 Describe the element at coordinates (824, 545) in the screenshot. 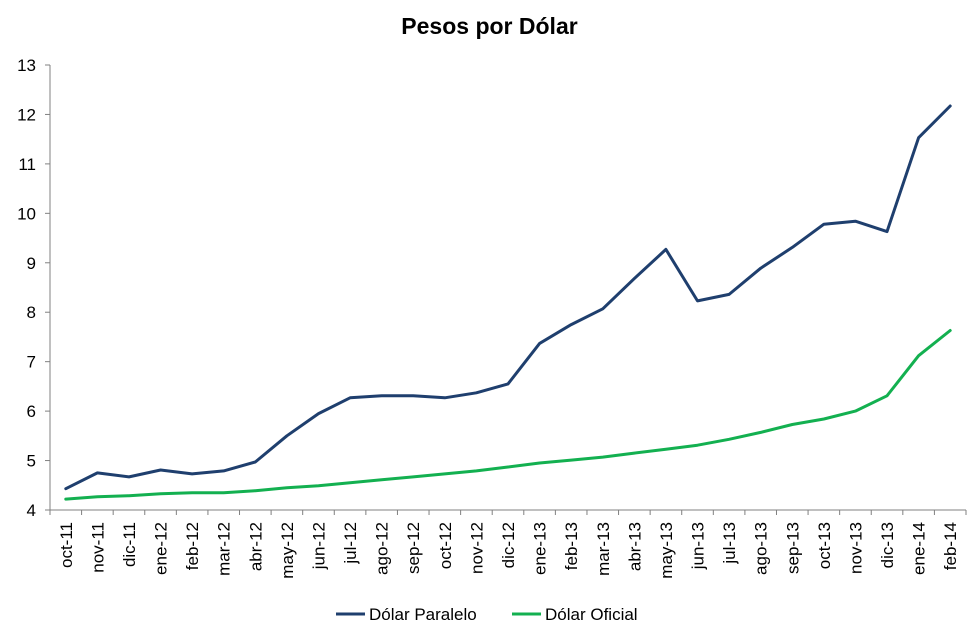

I see `x-tick-label: oct-13` at that location.